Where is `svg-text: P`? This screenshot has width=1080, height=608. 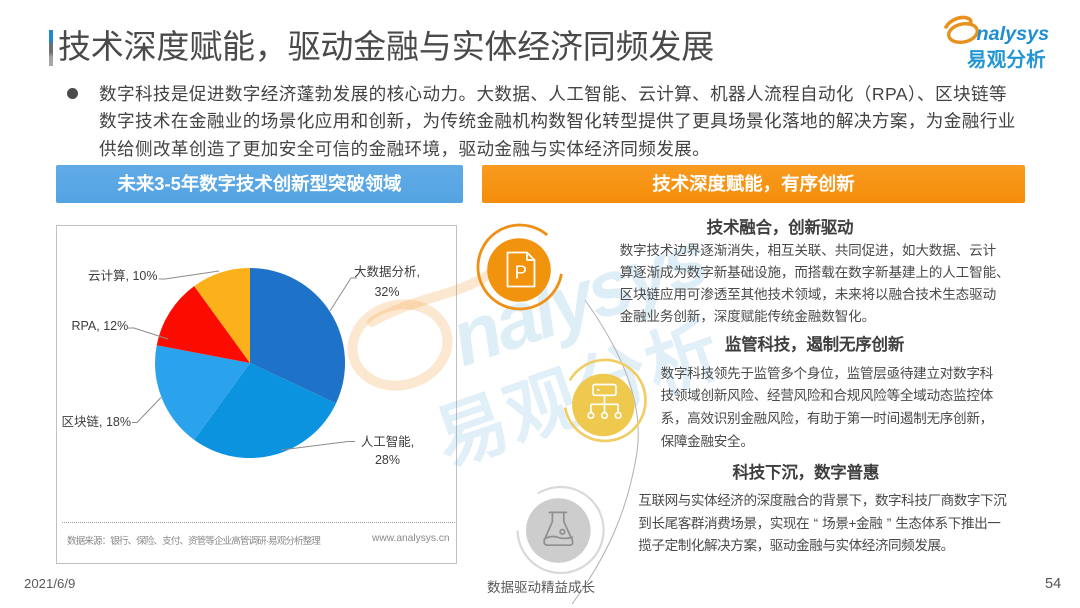
svg-text: P is located at coordinates (521, 272).